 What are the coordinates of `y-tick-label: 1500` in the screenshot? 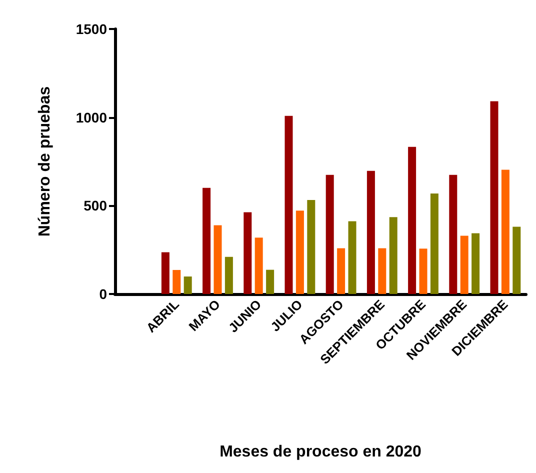 It's located at (92, 29).